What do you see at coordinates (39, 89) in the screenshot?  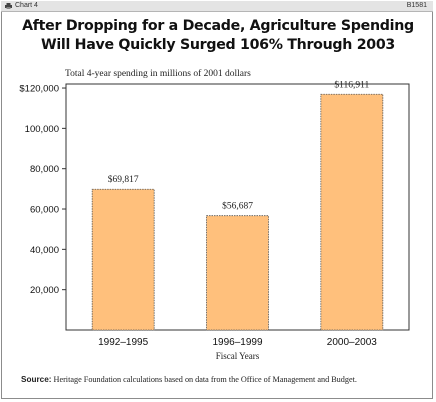 I see `y-tick-label: $120,000` at bounding box center [39, 89].